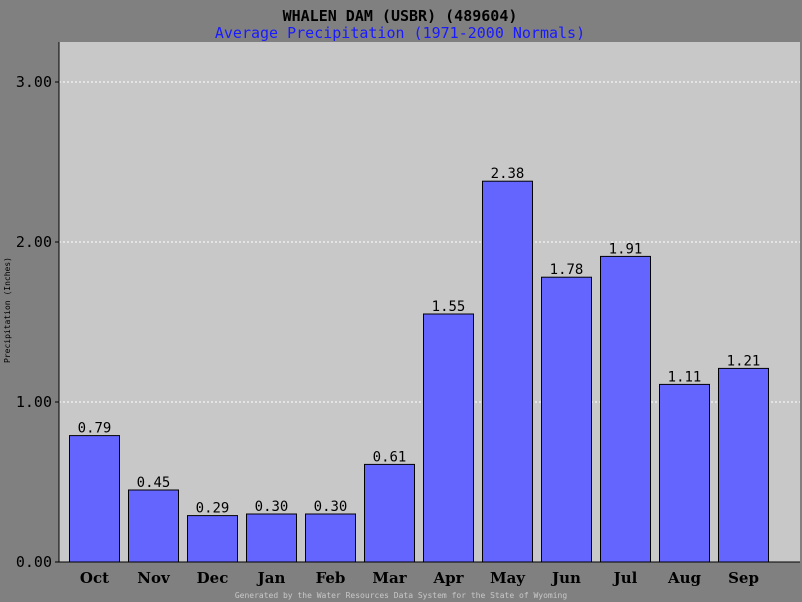 The height and width of the screenshot is (602, 802). I want to click on x-tick-label: Feb, so click(331, 578).